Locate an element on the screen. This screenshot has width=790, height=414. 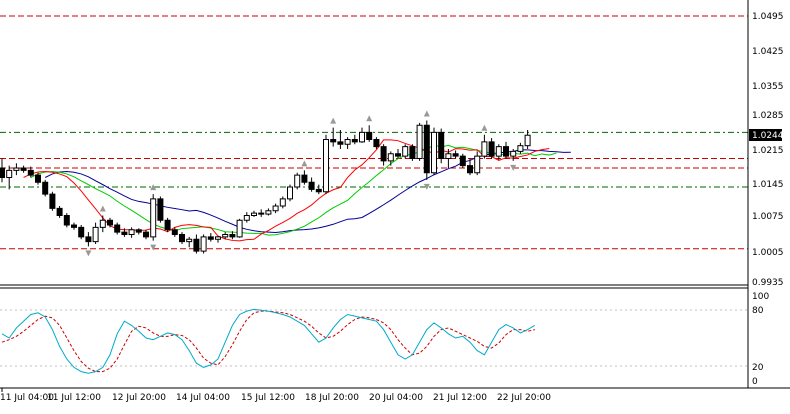
price-label: 1.0005 is located at coordinates (768, 253).